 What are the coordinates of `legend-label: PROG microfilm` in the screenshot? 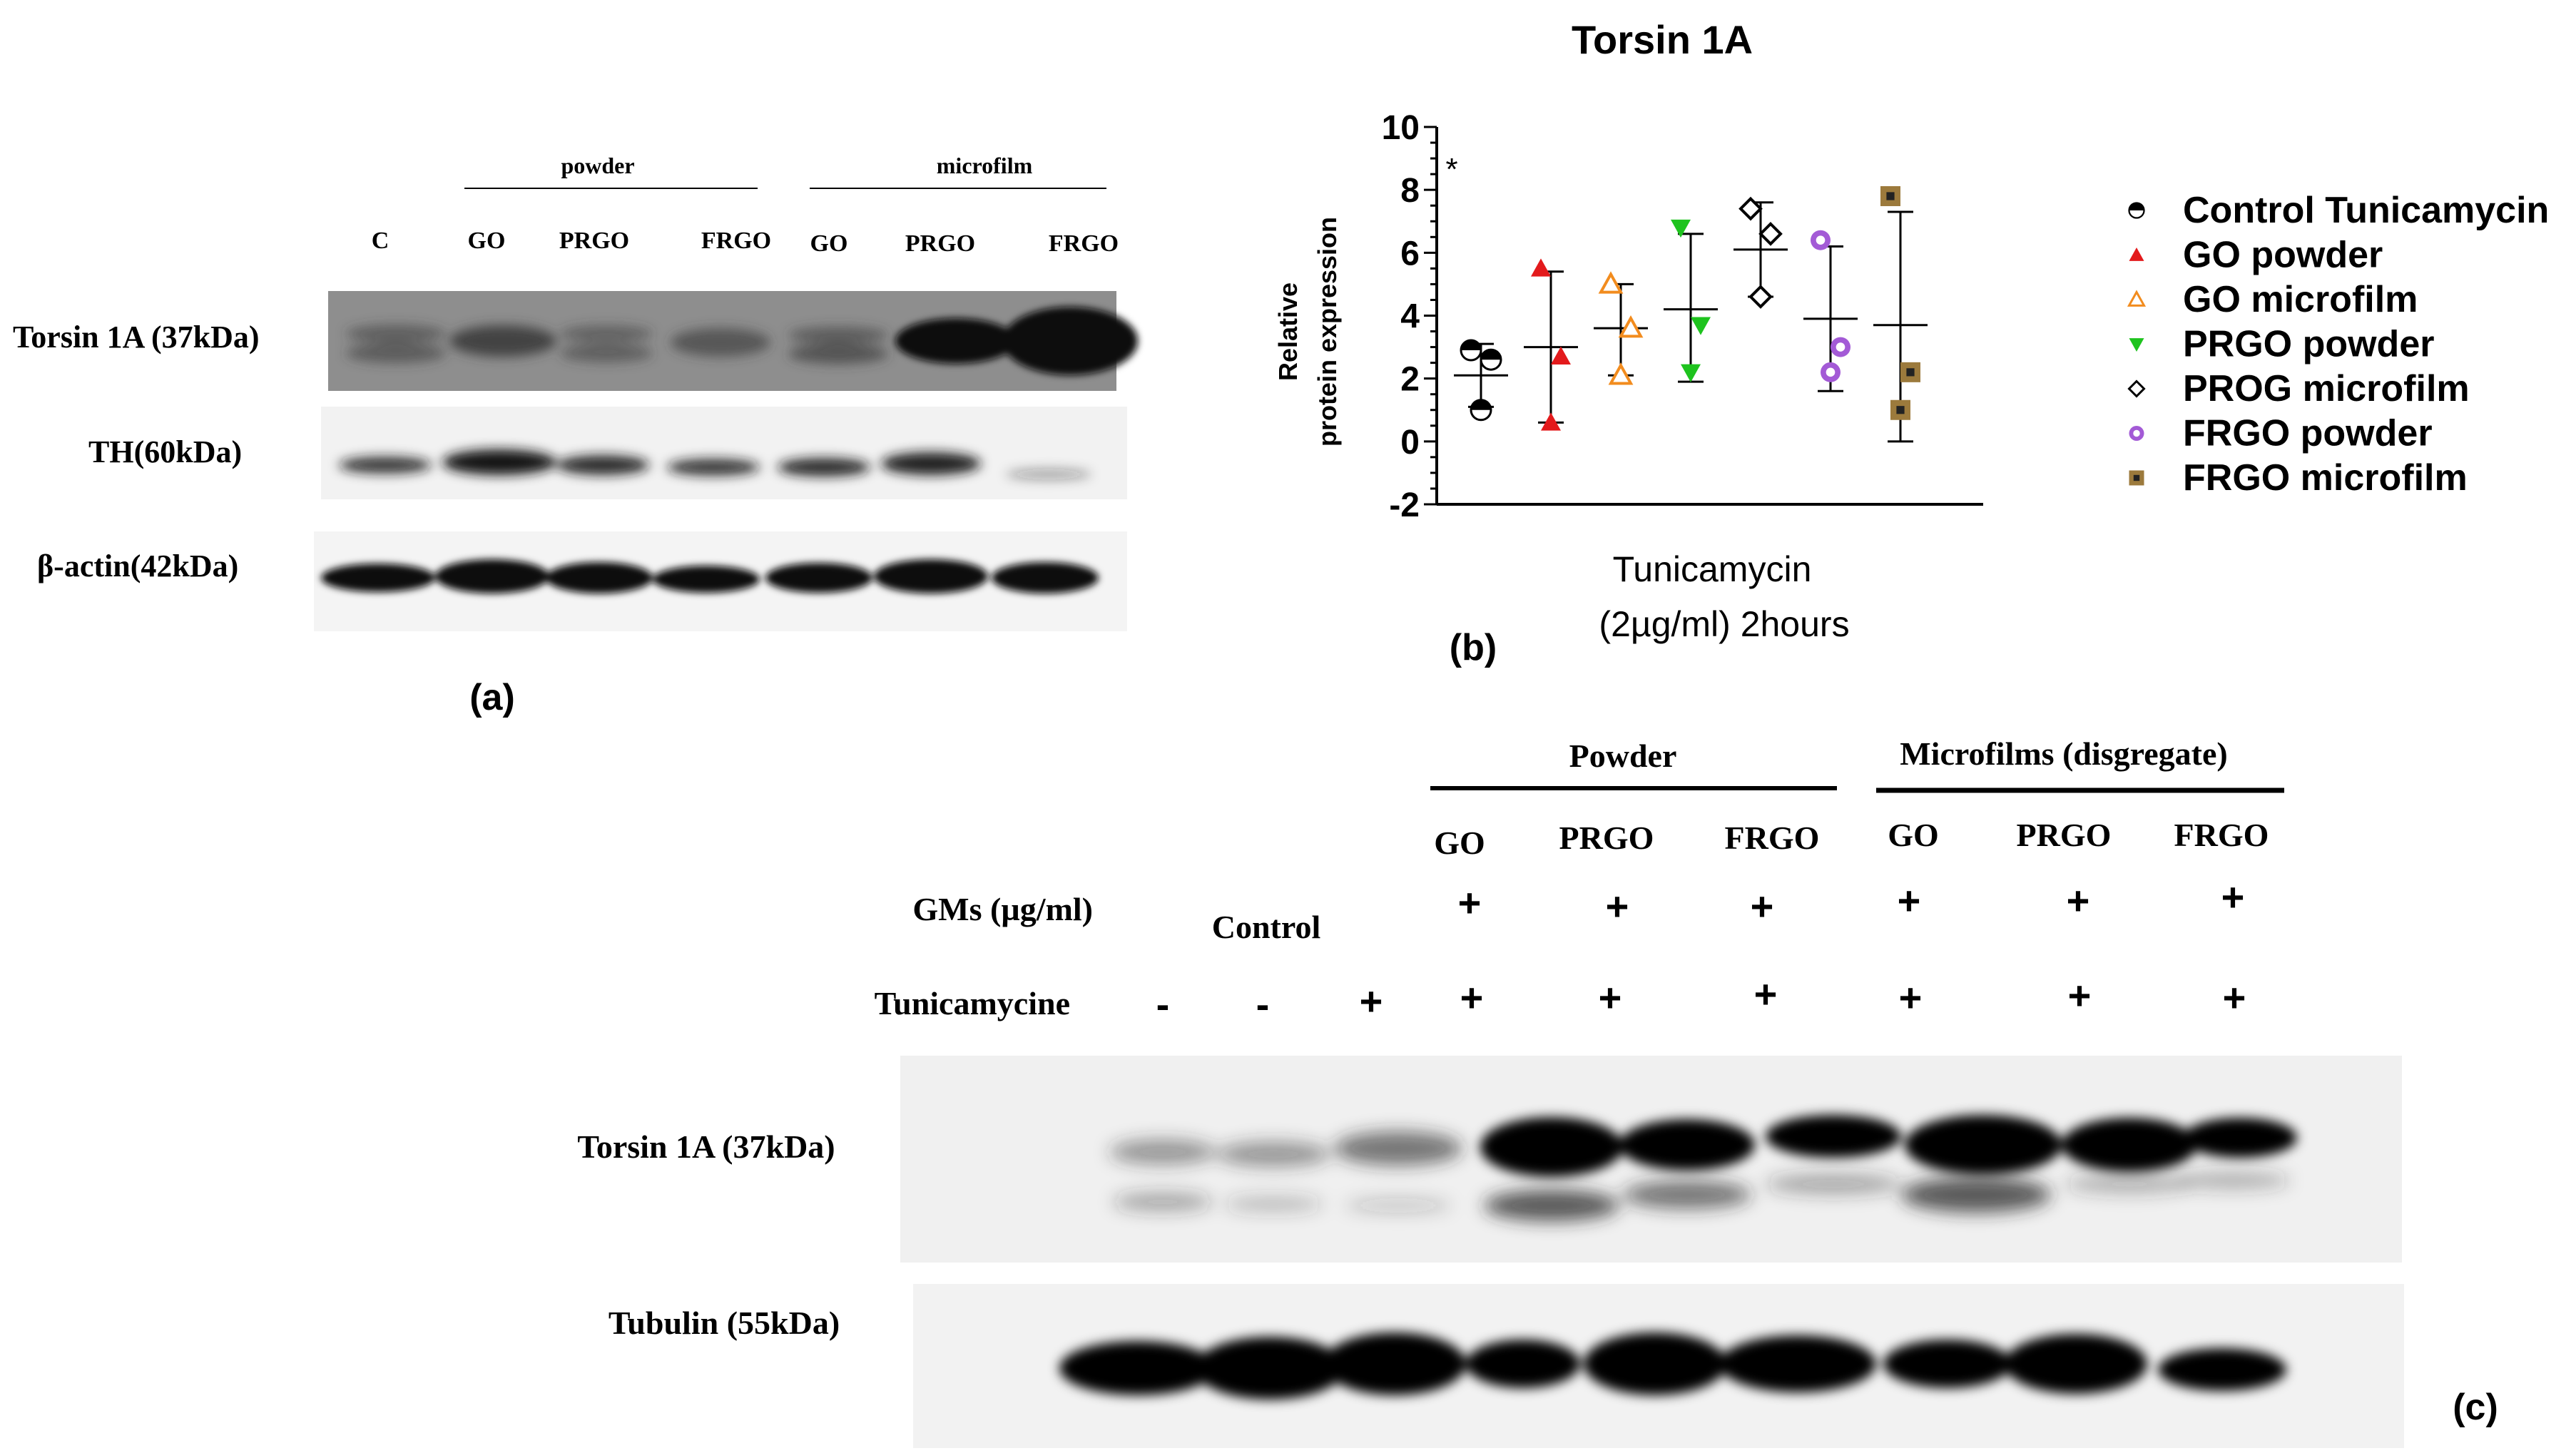 It's located at (2326, 388).